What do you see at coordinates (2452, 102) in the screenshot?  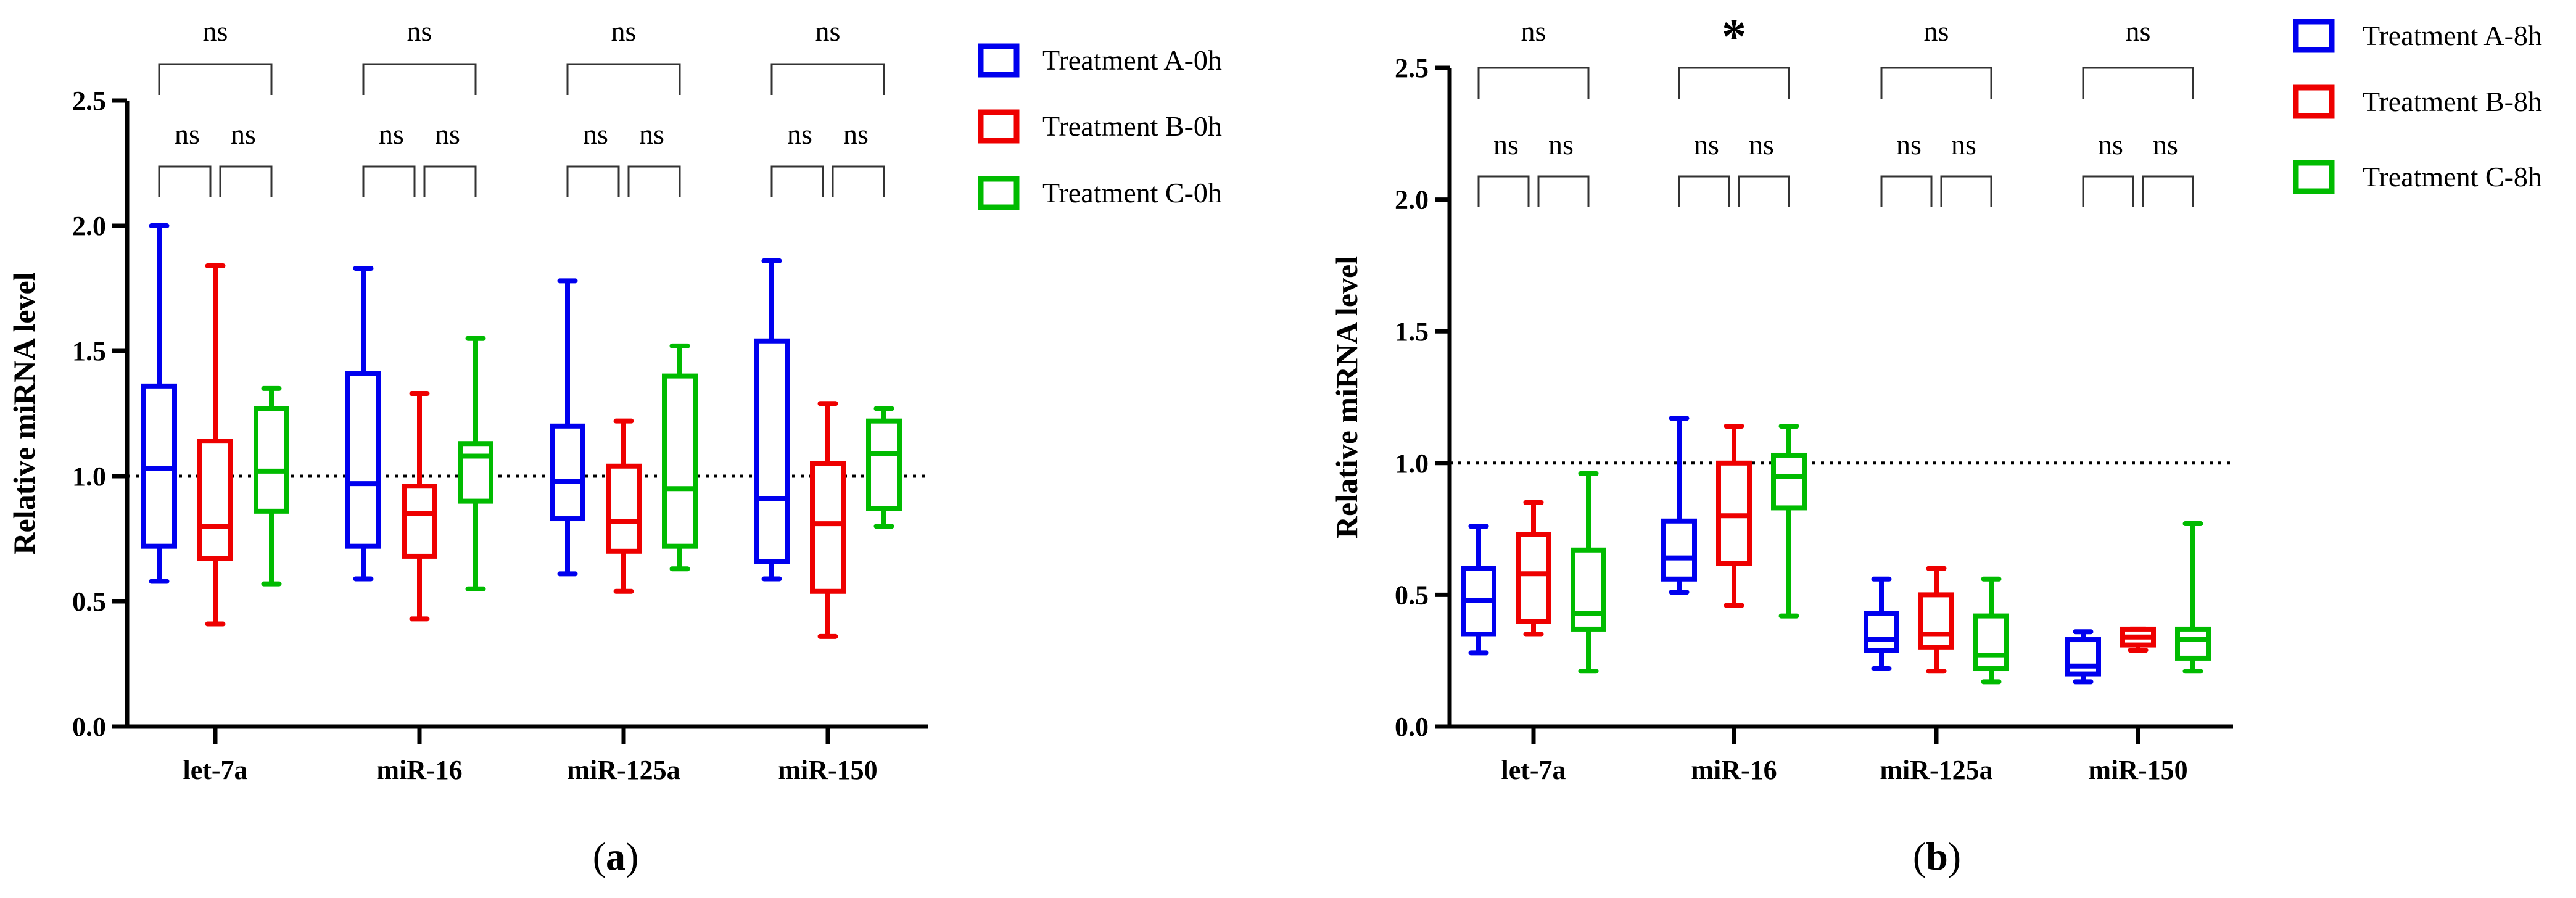 I see `legend-label: Treatment B-8h` at bounding box center [2452, 102].